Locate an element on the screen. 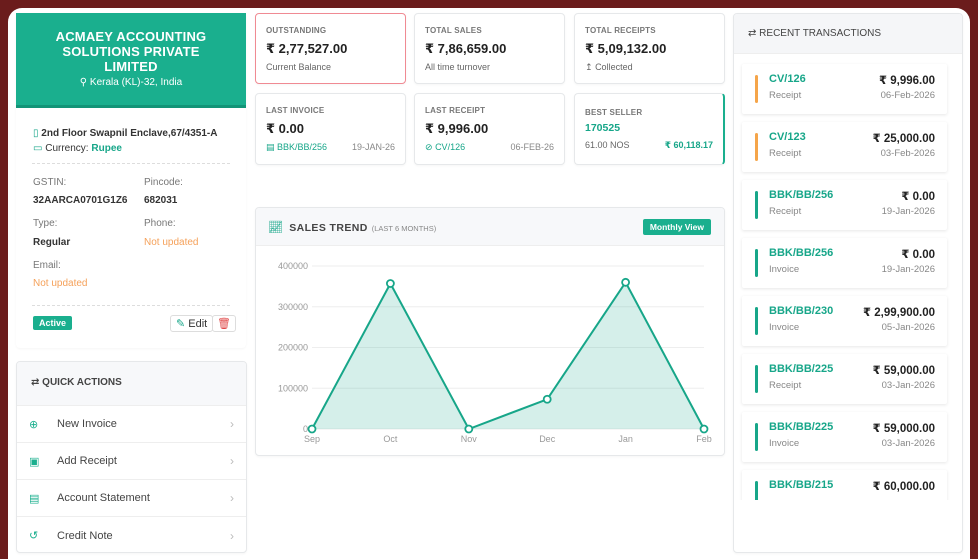  quick-action-credit-note: ↺ Credit Note › is located at coordinates (131, 534).